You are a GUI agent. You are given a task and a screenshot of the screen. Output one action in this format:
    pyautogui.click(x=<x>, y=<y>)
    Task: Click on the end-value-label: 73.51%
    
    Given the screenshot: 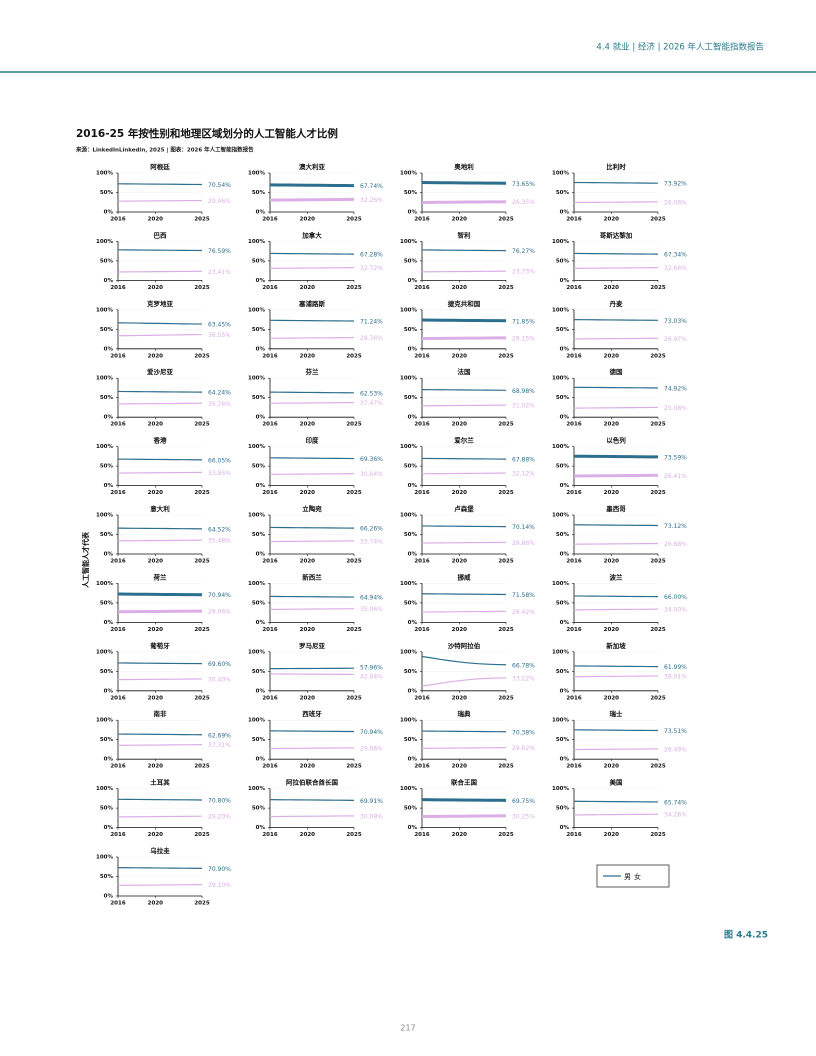 What is the action you would take?
    pyautogui.click(x=675, y=731)
    